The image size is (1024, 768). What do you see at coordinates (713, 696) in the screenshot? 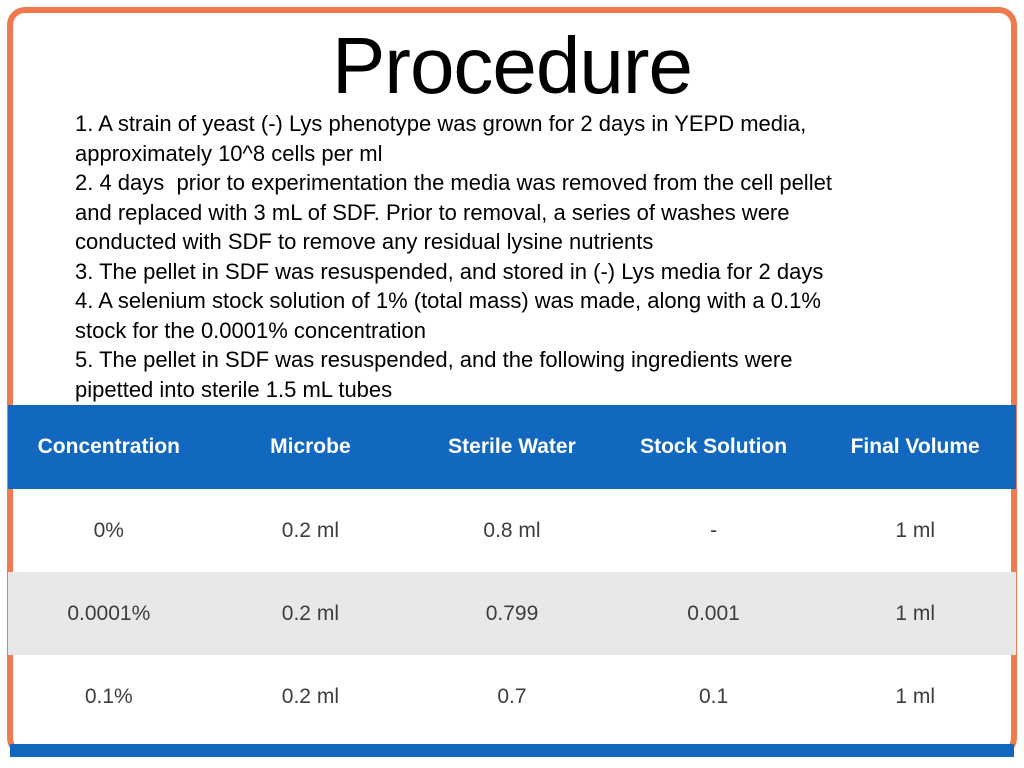
I see `cell-stock-solution: 0.1` at bounding box center [713, 696].